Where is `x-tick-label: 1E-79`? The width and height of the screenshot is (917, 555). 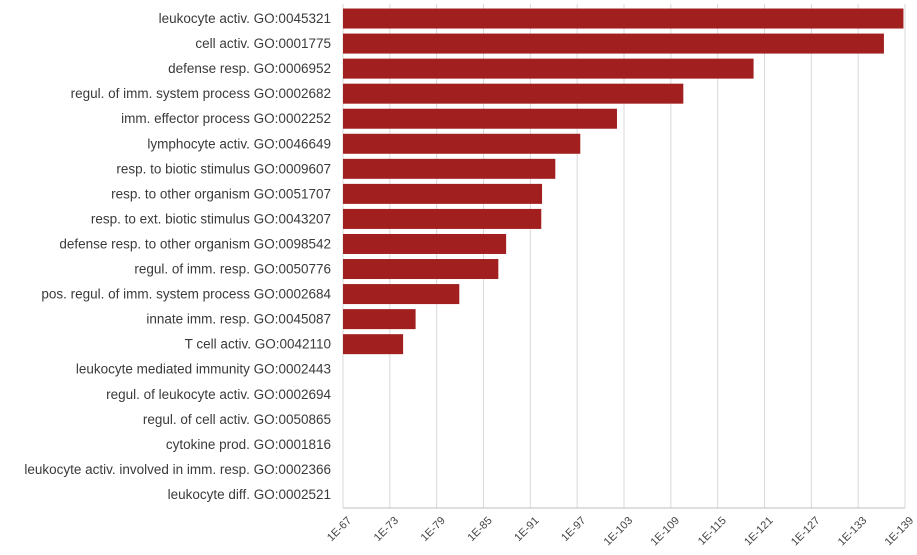 x-tick-label: 1E-79 is located at coordinates (433, 529).